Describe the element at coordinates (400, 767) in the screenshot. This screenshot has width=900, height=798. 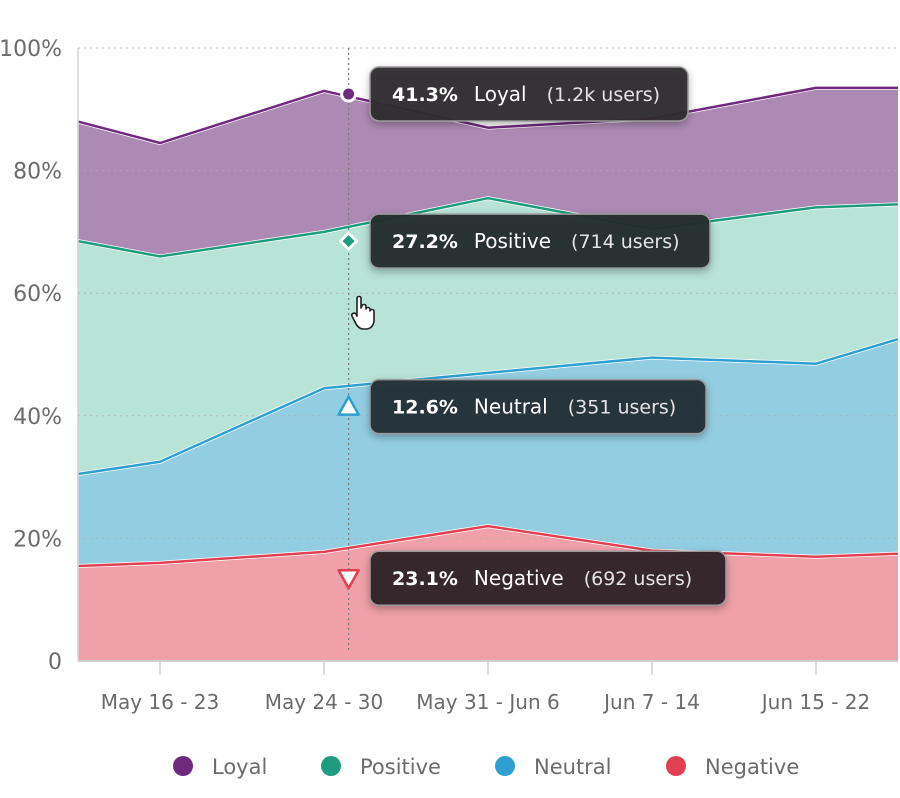
I see `legend-label: Positive` at that location.